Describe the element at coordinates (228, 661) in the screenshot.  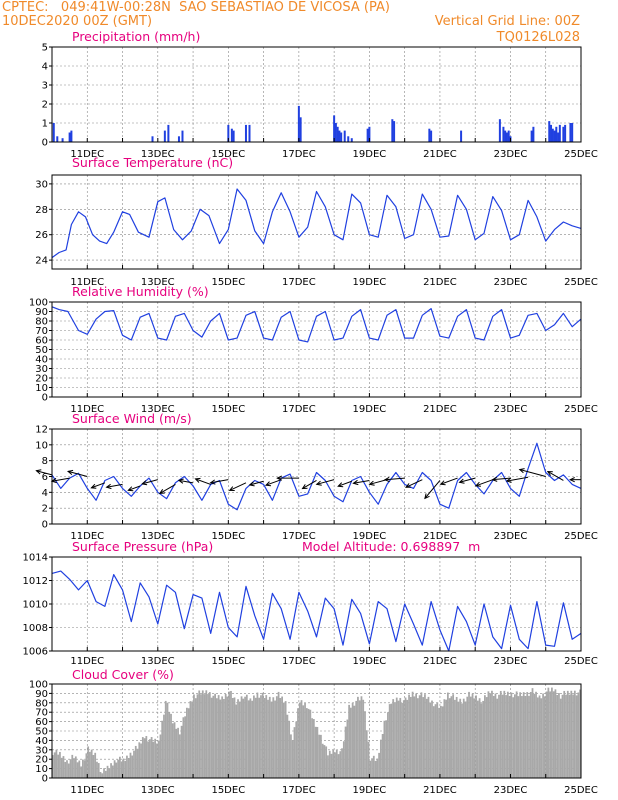
I see `surface_pressure-xtick-label: 15DEC` at that location.